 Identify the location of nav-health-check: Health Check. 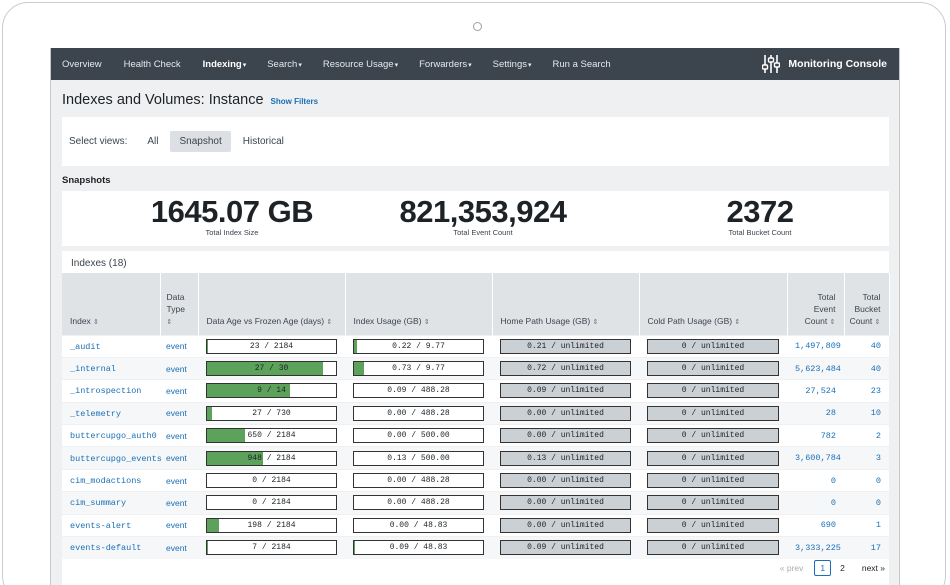
(153, 64).